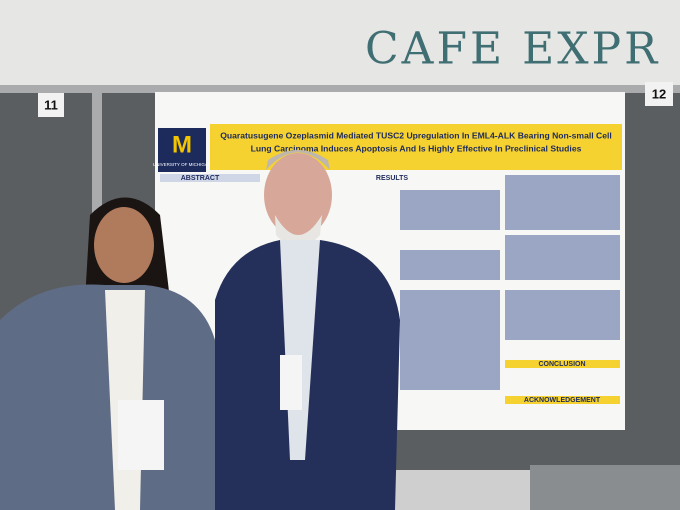 This screenshot has height=510, width=680. I want to click on booth-number: 12, so click(659, 93).